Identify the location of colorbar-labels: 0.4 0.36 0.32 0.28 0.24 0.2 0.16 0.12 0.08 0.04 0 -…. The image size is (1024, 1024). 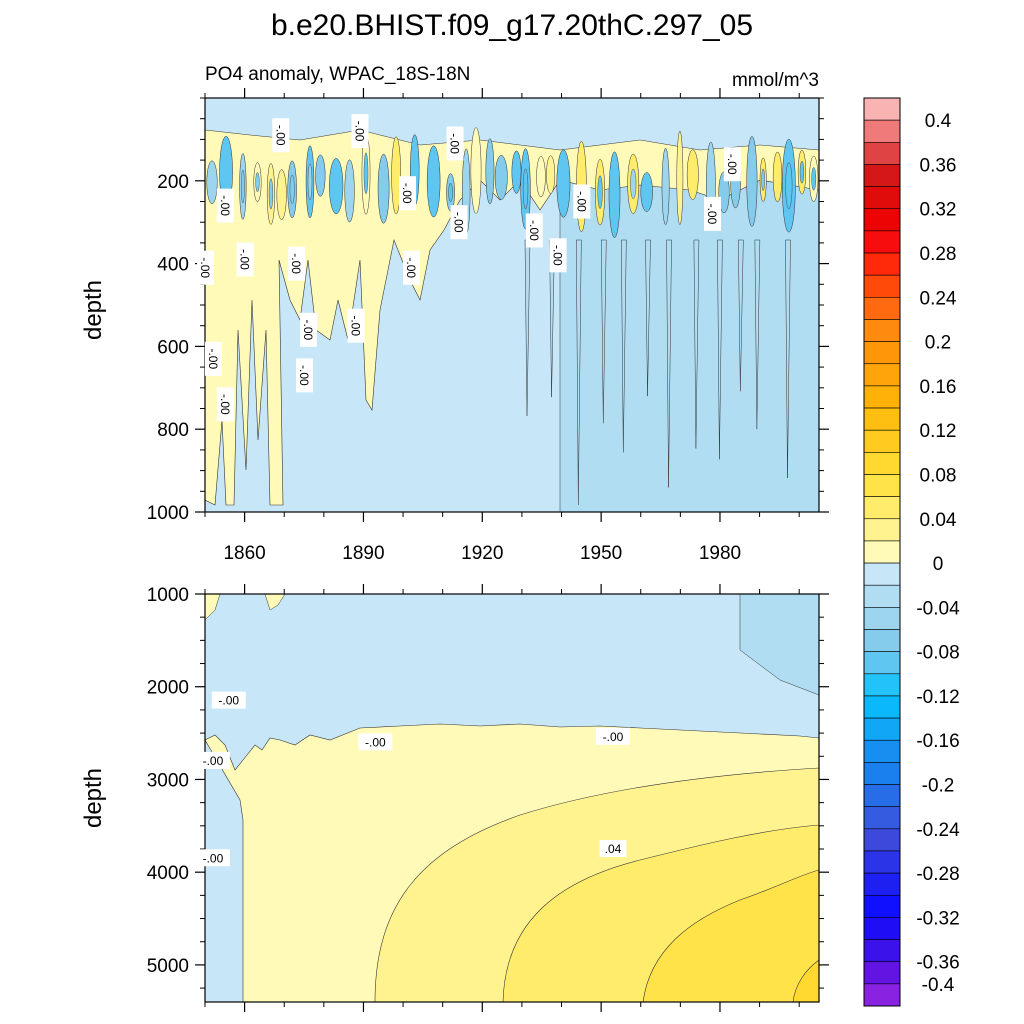
(938, 553).